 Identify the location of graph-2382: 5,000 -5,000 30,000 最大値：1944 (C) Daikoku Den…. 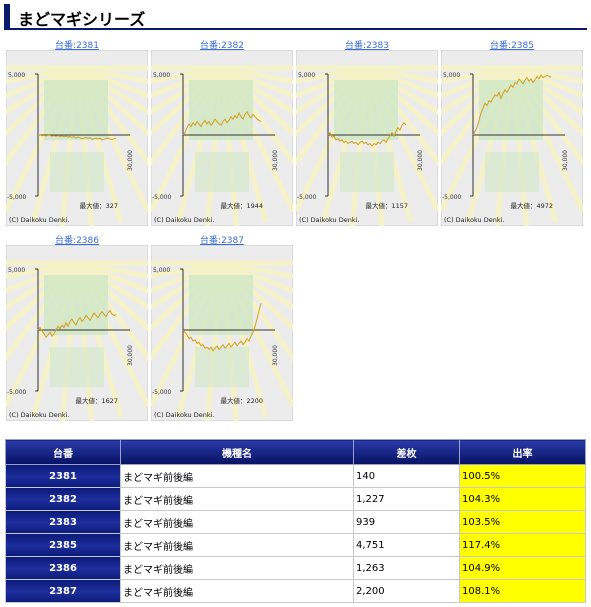
(222, 138).